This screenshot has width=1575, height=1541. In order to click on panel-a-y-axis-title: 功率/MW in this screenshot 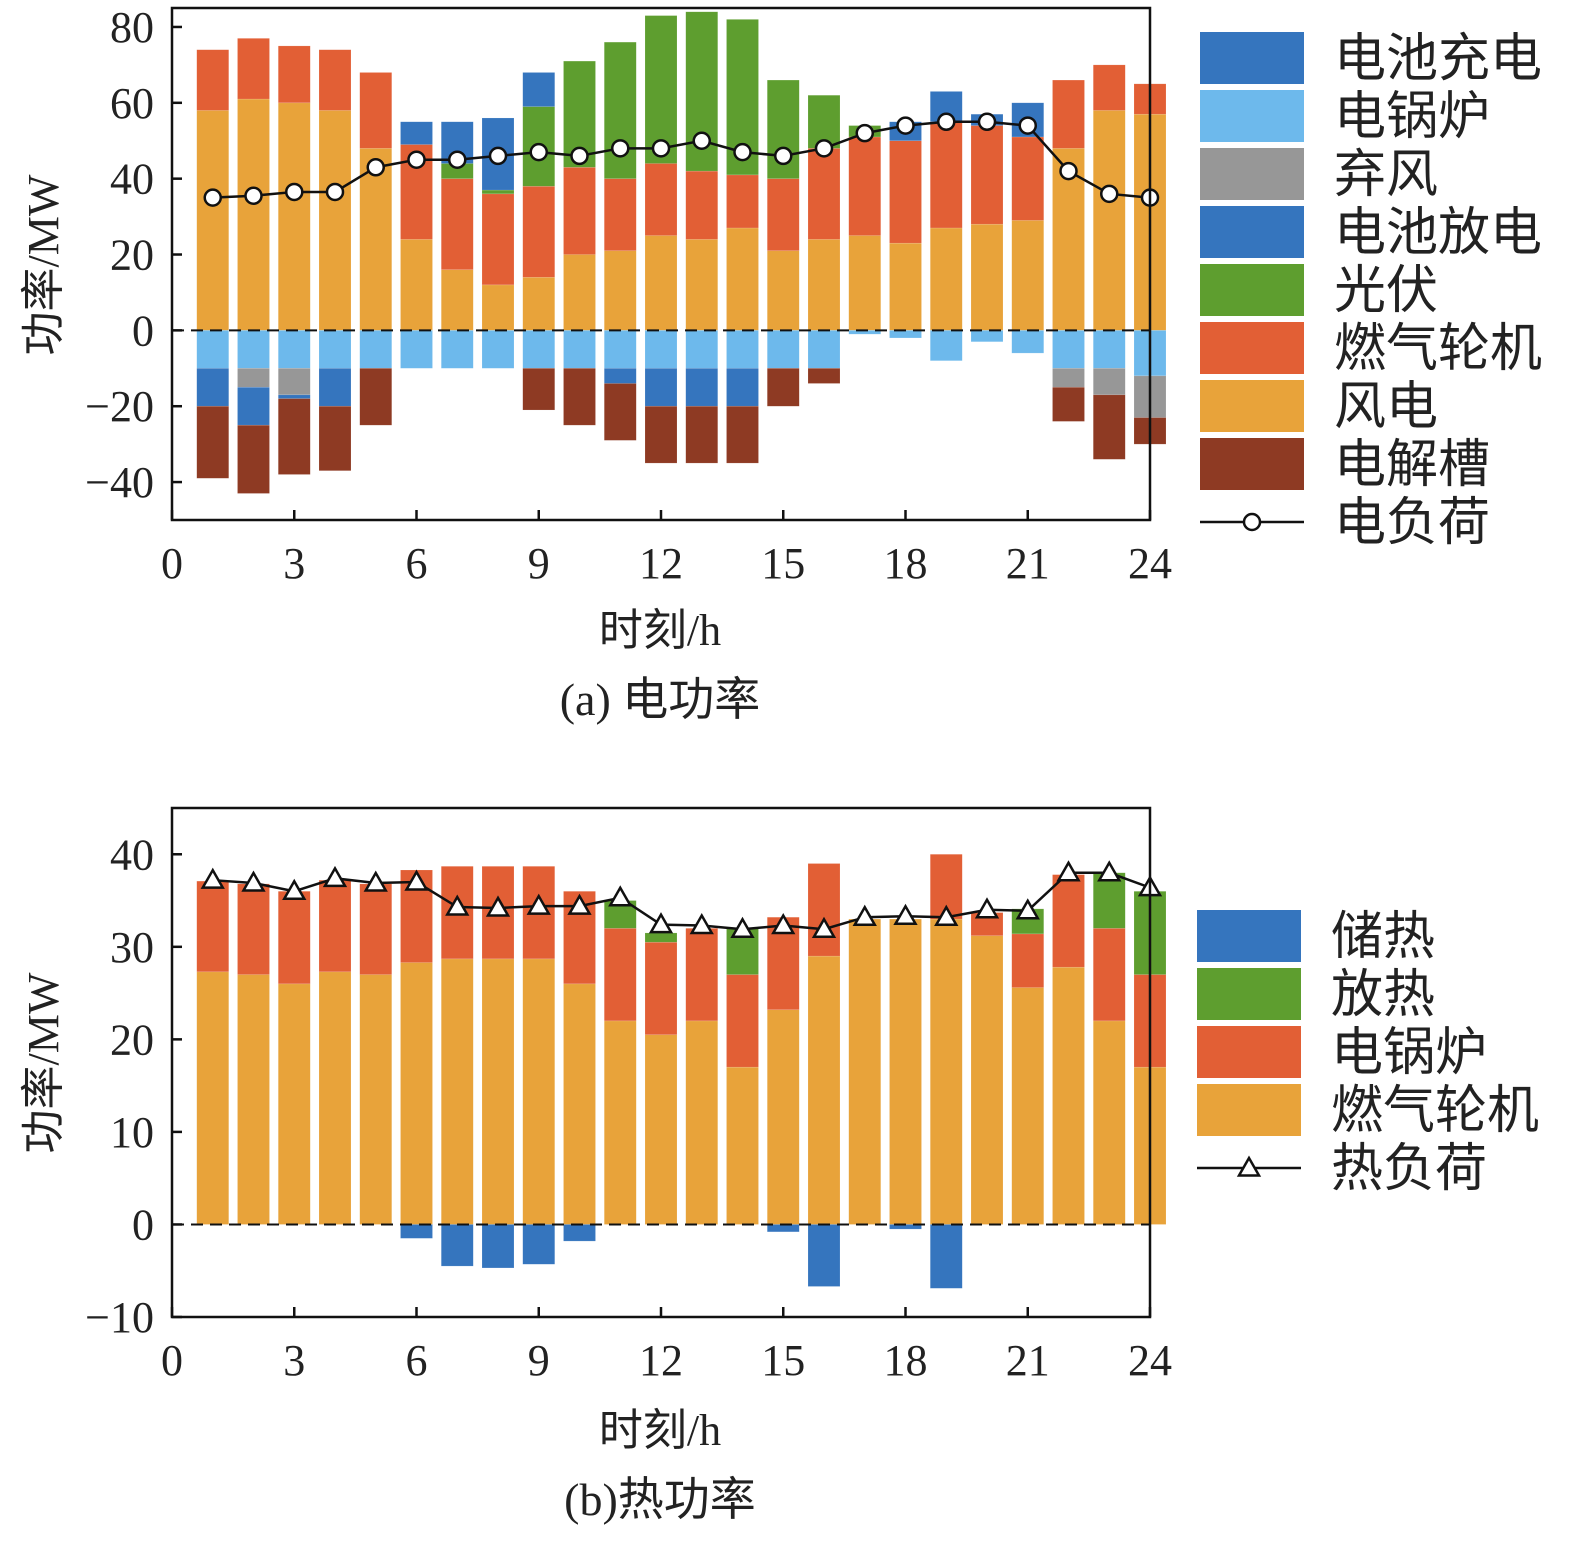, I will do `click(43, 264)`.